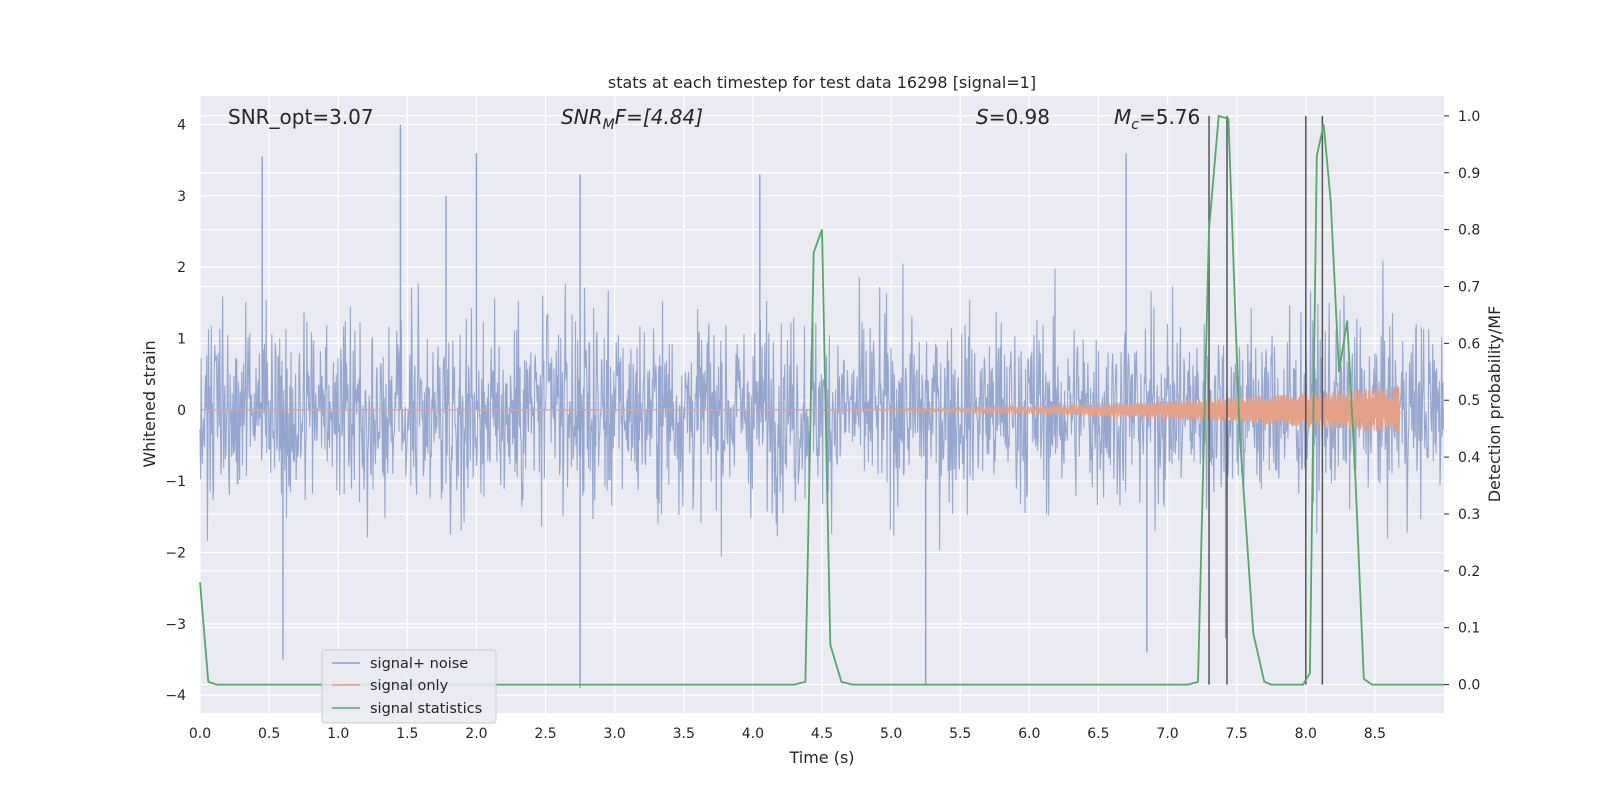 Image resolution: width=1600 pixels, height=800 pixels. Describe the element at coordinates (1469, 686) in the screenshot. I see `y-tick-label-right: 0.0` at that location.